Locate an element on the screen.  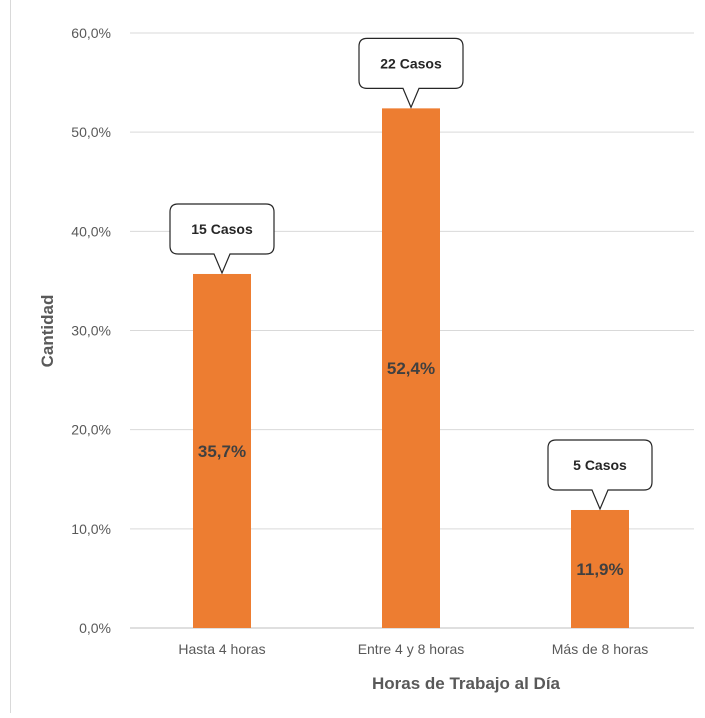
callout-label: 5 Casos is located at coordinates (600, 465).